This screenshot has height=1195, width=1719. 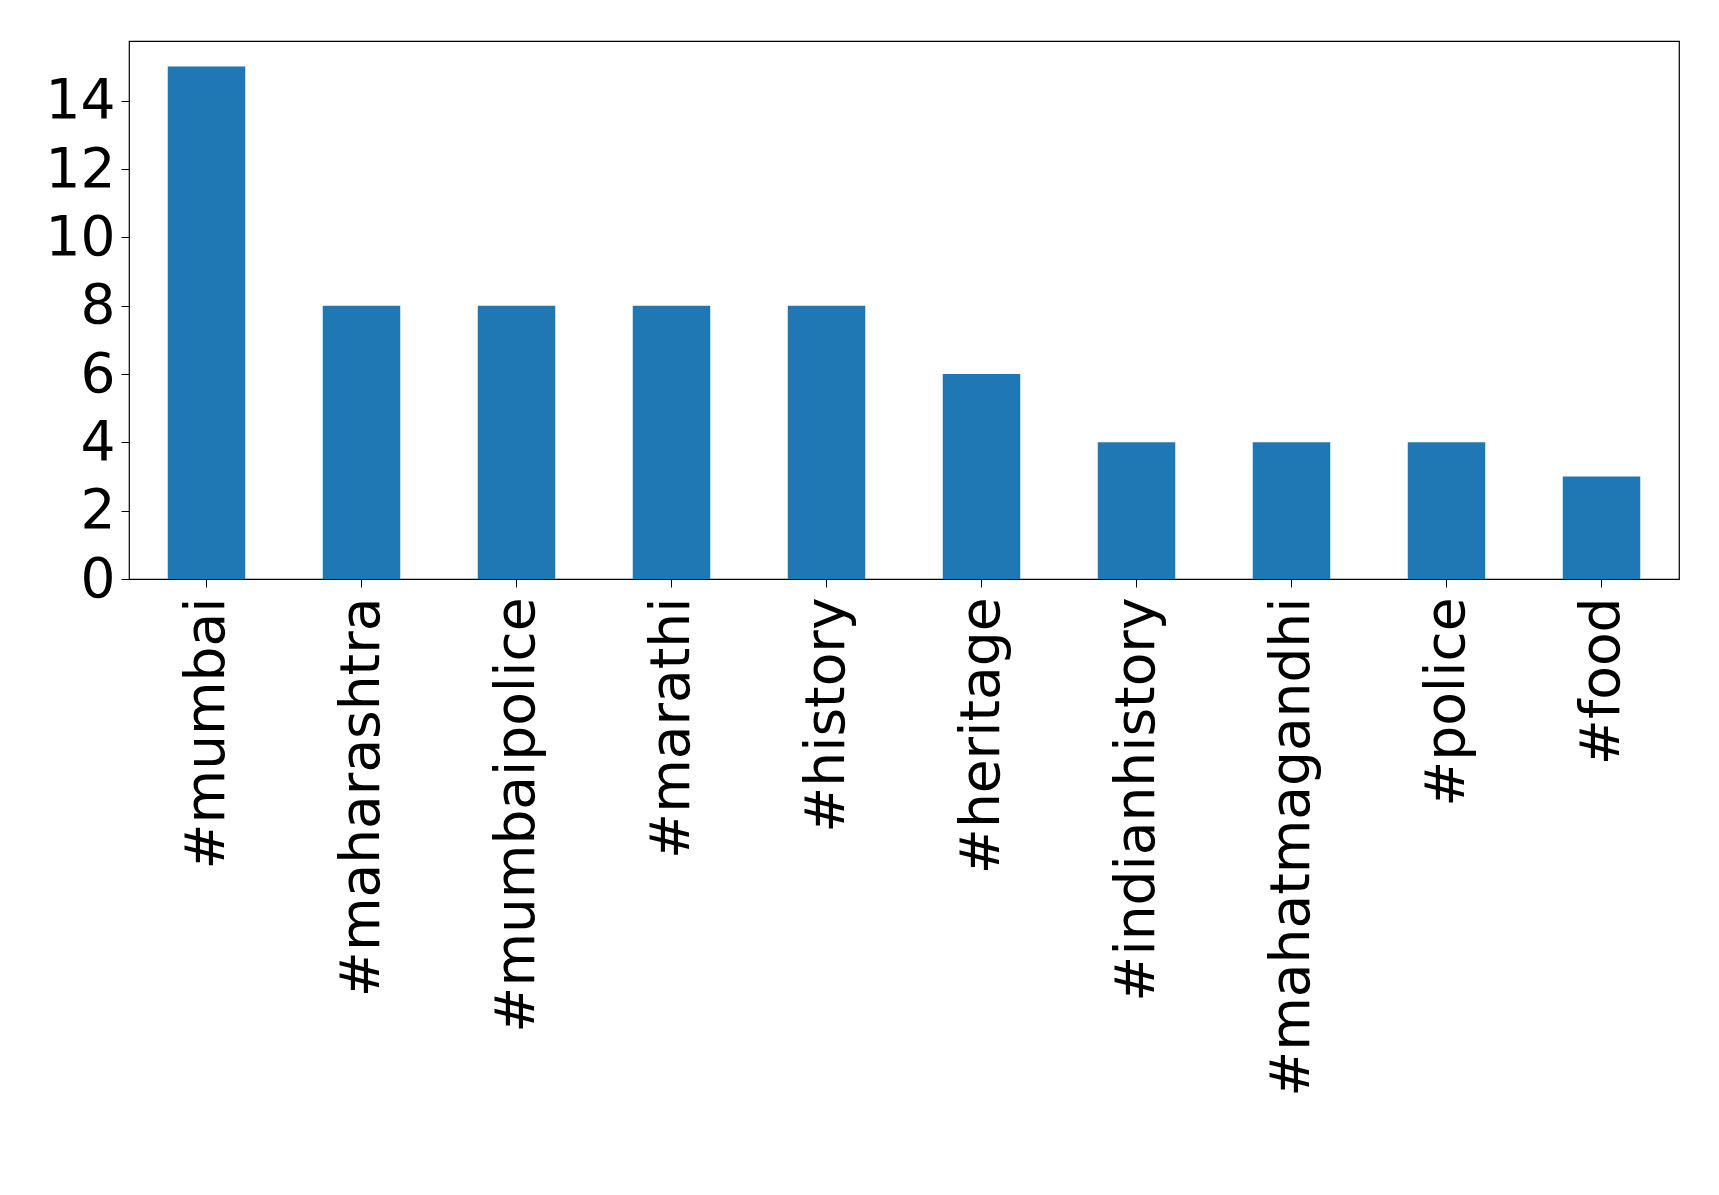 I want to click on y-tick-label: 4, so click(x=98, y=440).